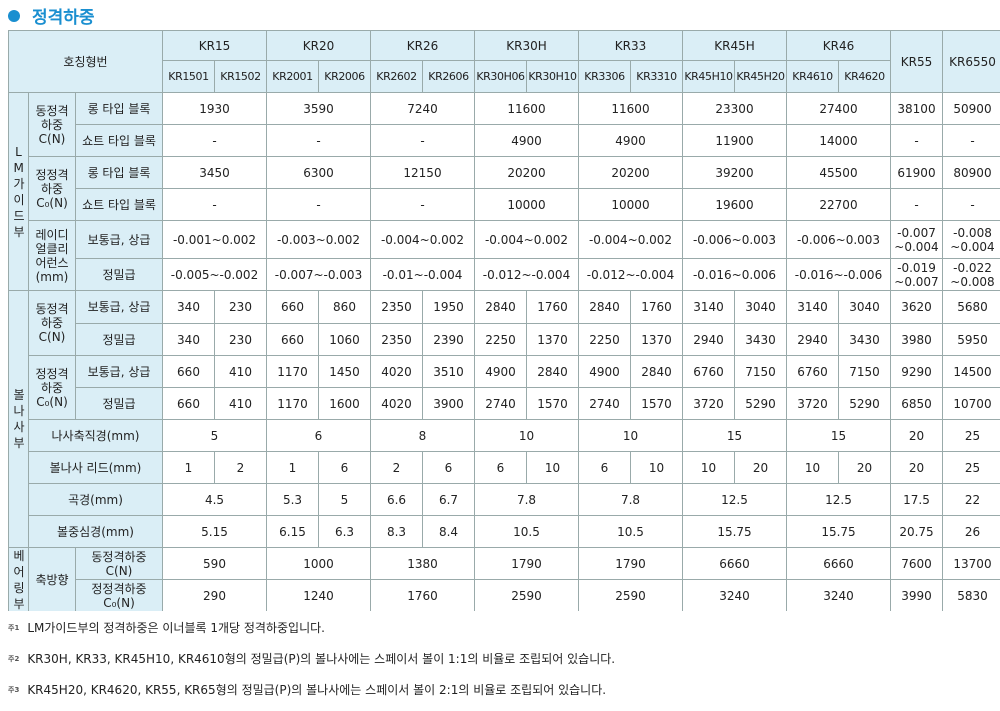 The image size is (1000, 711). I want to click on group-label: 축방향, so click(52, 579).